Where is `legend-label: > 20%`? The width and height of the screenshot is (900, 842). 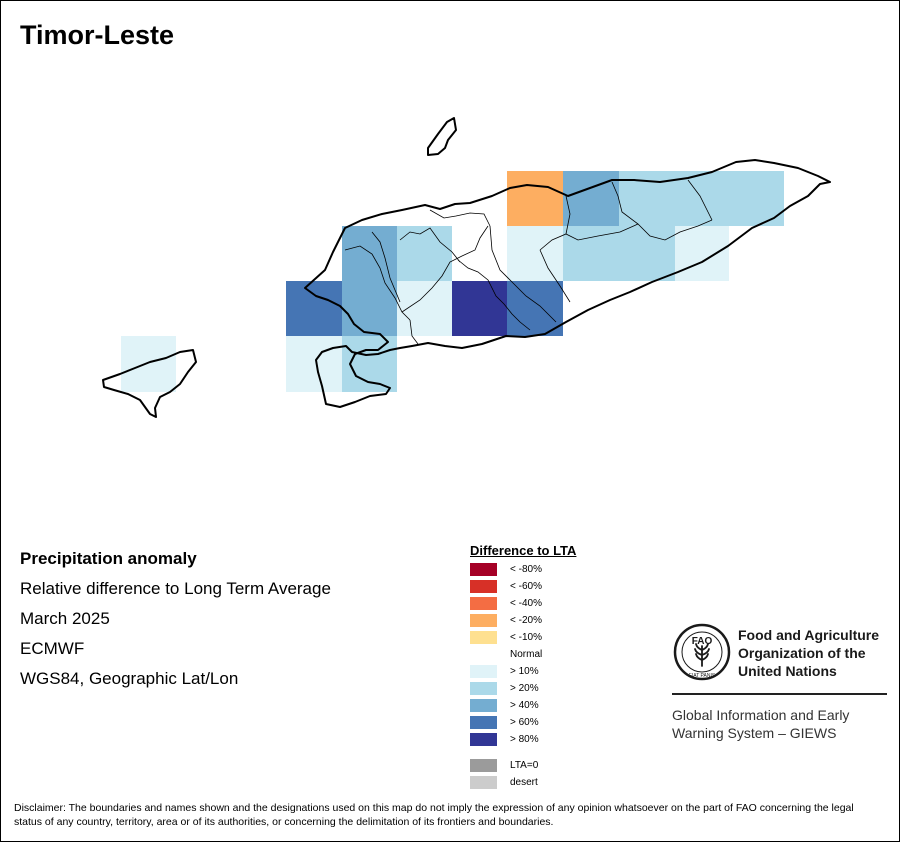 legend-label: > 20% is located at coordinates (524, 688).